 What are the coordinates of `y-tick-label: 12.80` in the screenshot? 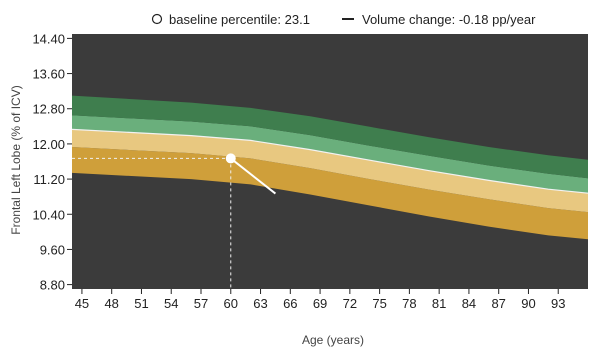 It's located at (48, 109).